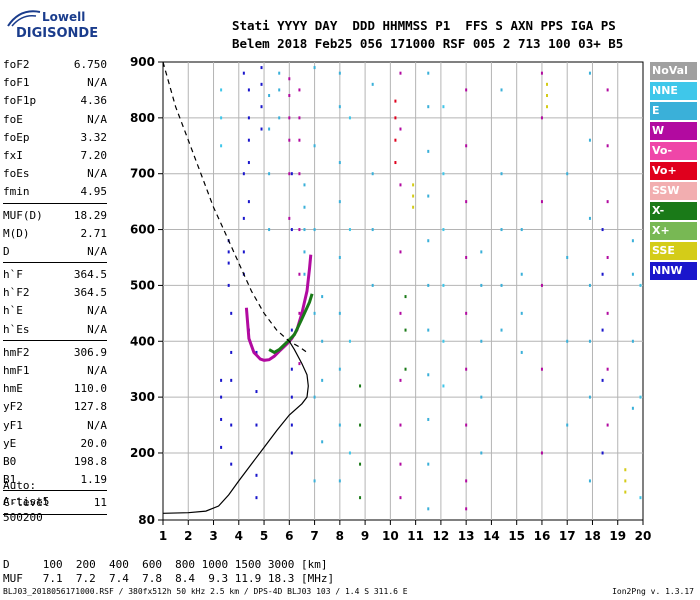 The height and width of the screenshot is (600, 700). I want to click on x-tick-label: 5, so click(264, 536).